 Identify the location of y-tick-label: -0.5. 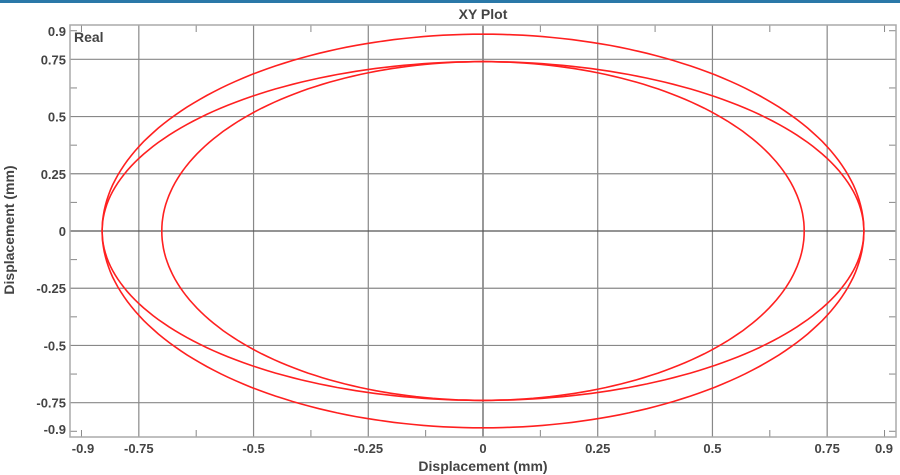
(55, 345).